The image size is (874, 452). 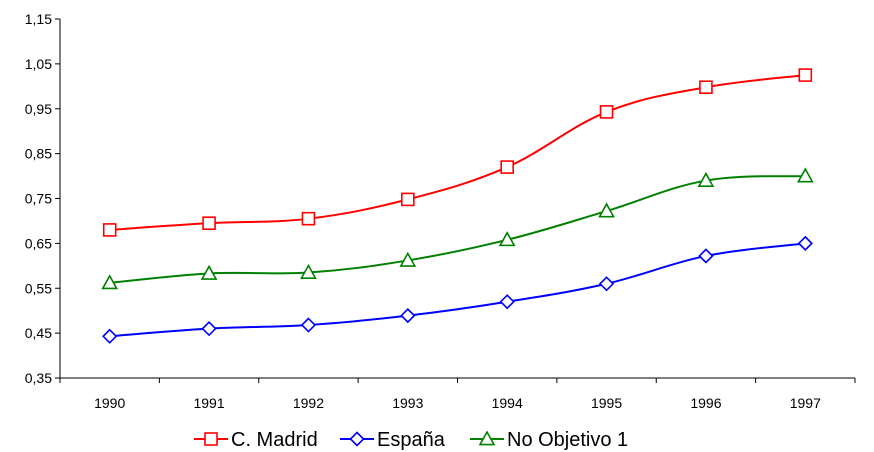 What do you see at coordinates (705, 403) in the screenshot?
I see `x-tick-label: 1996` at bounding box center [705, 403].